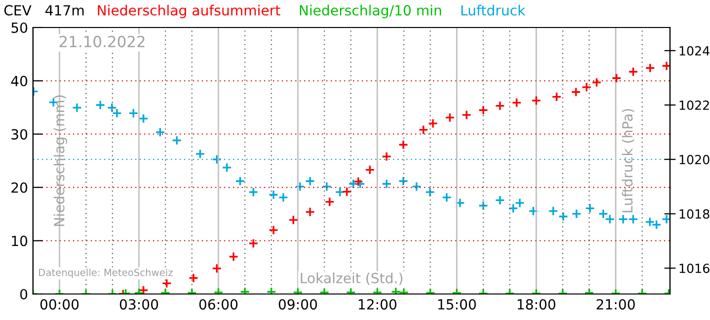 This screenshot has width=710, height=320. What do you see at coordinates (139, 304) in the screenshot?
I see `x-tick-label: 03:00` at bounding box center [139, 304].